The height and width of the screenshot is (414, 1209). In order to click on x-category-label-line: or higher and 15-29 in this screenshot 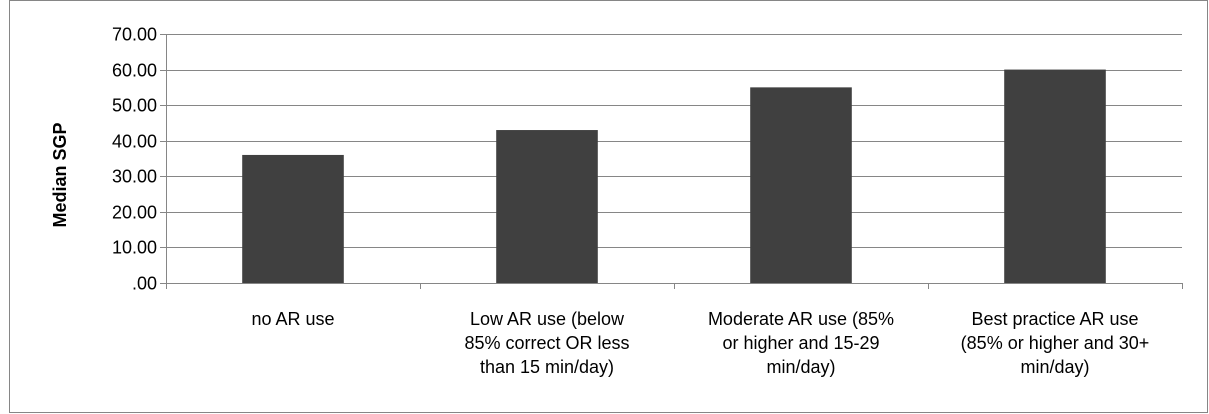, I will do `click(800, 343)`.